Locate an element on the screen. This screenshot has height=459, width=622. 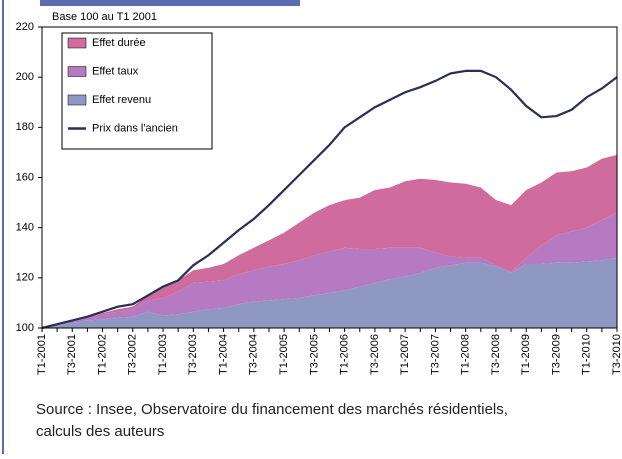
y-tick-label: 140 is located at coordinates (25, 228).